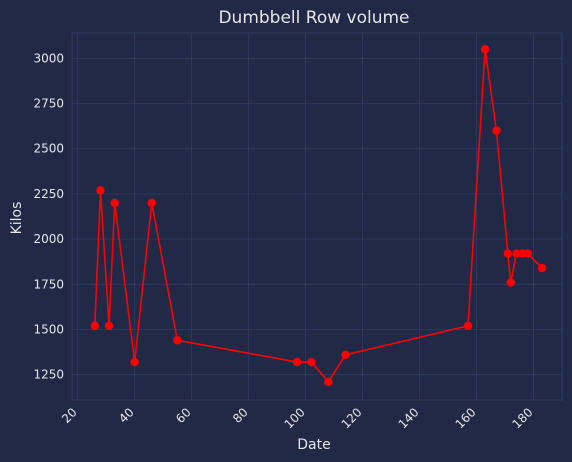 This screenshot has height=462, width=572. What do you see at coordinates (295, 418) in the screenshot?
I see `x-tick-label: 100` at bounding box center [295, 418].